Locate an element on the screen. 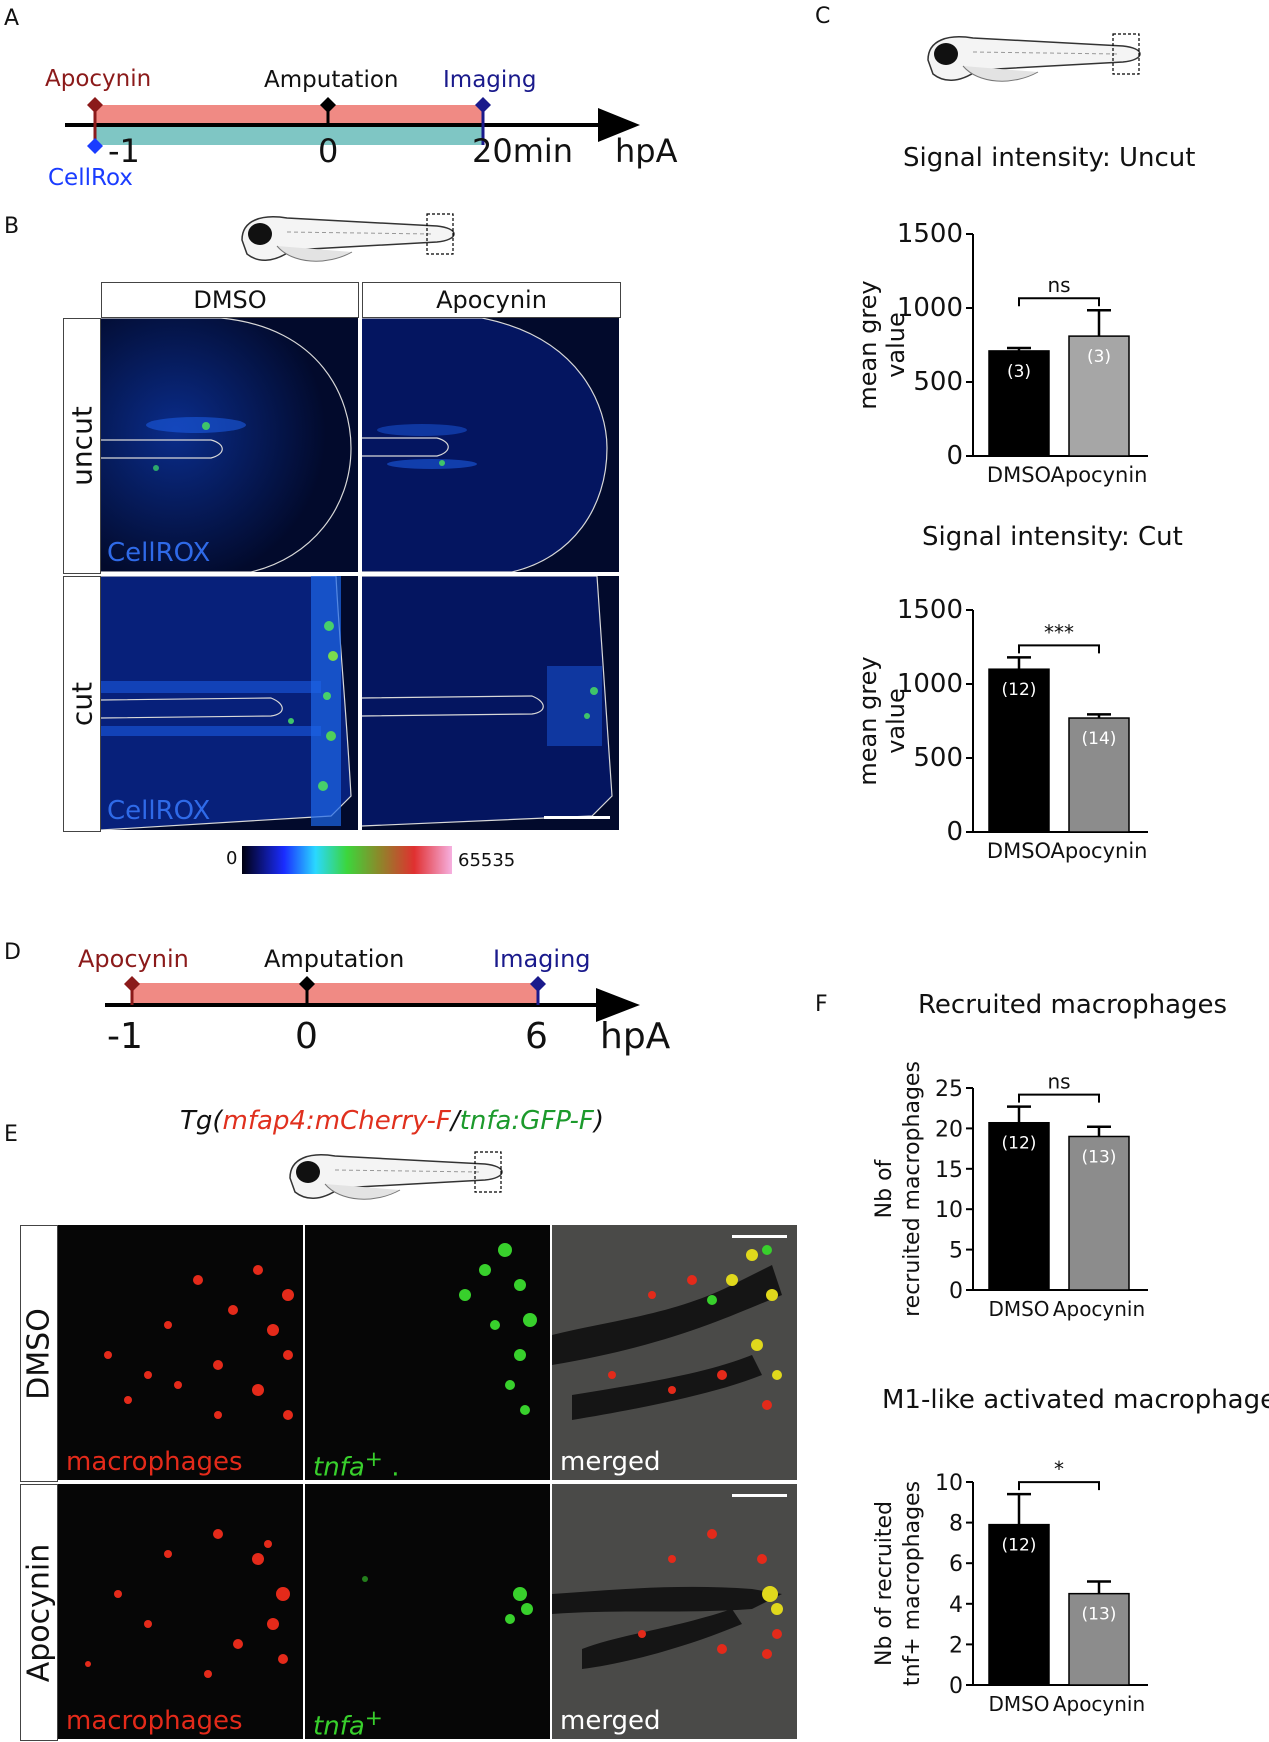  panel-label-b: B is located at coordinates (12, 226).